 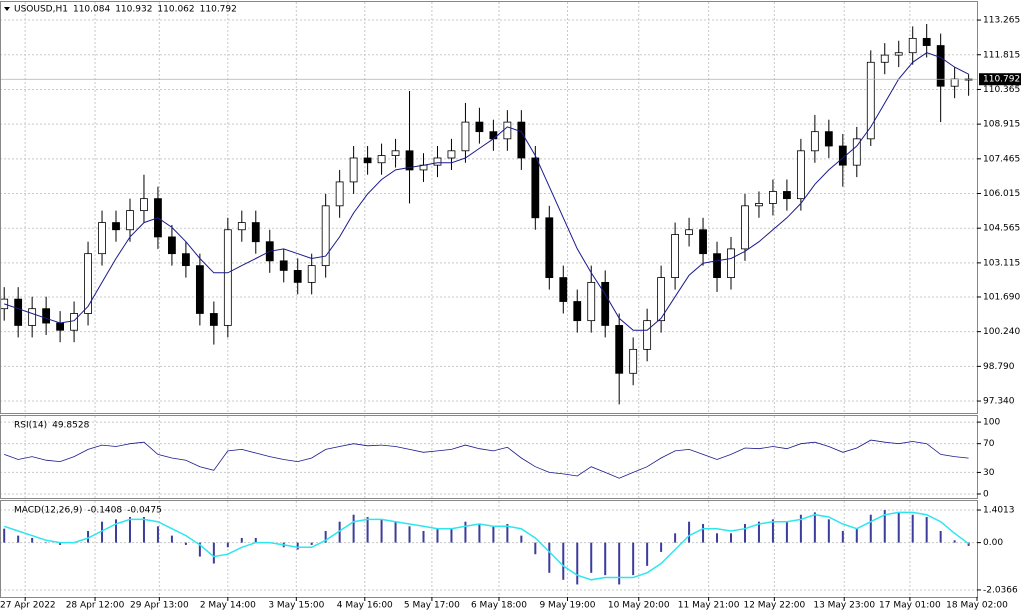 I want to click on y-tick-label: 30, so click(x=989, y=473).